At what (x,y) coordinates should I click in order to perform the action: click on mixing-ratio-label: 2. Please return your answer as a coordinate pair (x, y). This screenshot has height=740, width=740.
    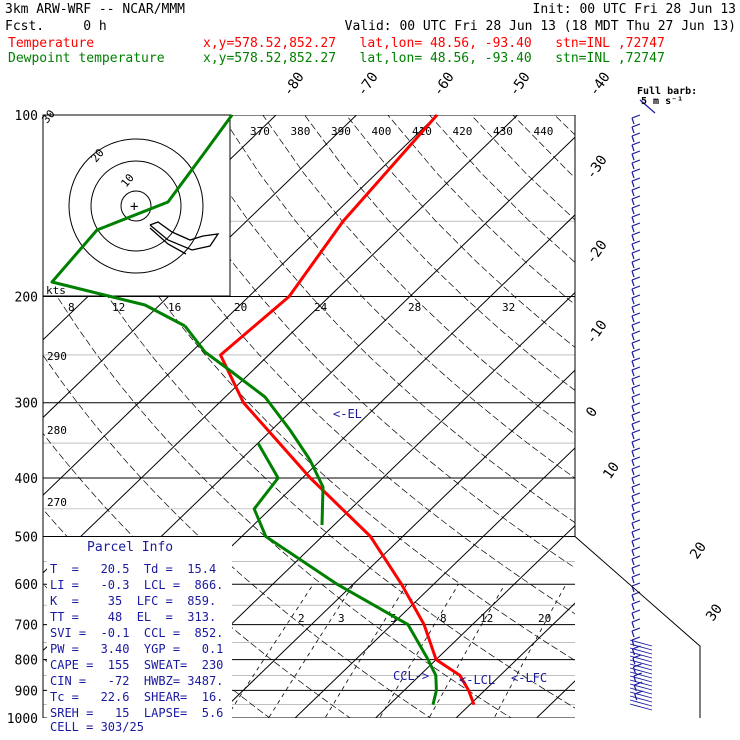
    Looking at the image, I should click on (301, 618).